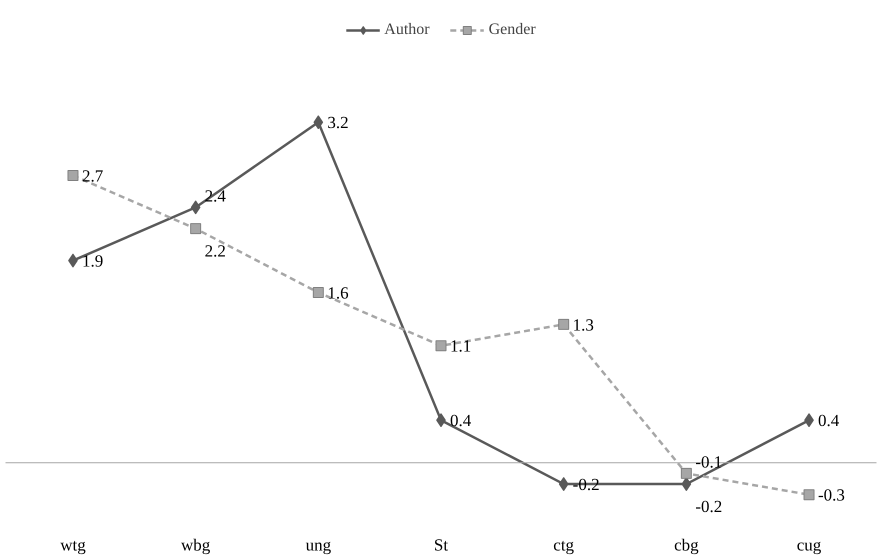 This screenshot has height=557, width=881. What do you see at coordinates (338, 293) in the screenshot?
I see `data-label: 1.6` at bounding box center [338, 293].